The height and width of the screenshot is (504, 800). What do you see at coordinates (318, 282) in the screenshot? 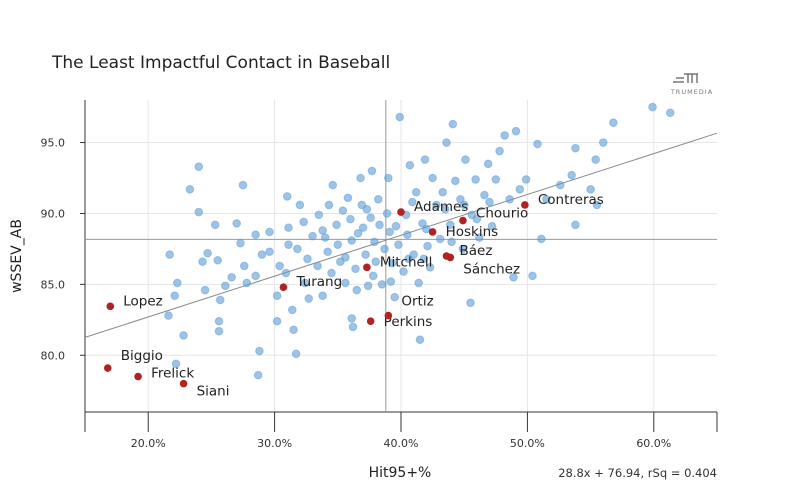
I see `player-label: Turang` at bounding box center [318, 282].